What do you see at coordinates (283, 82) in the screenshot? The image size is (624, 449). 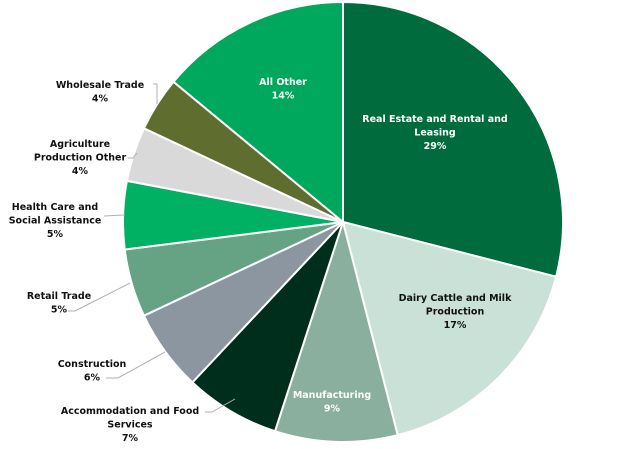 I see `category-label-all-other: All Other` at bounding box center [283, 82].